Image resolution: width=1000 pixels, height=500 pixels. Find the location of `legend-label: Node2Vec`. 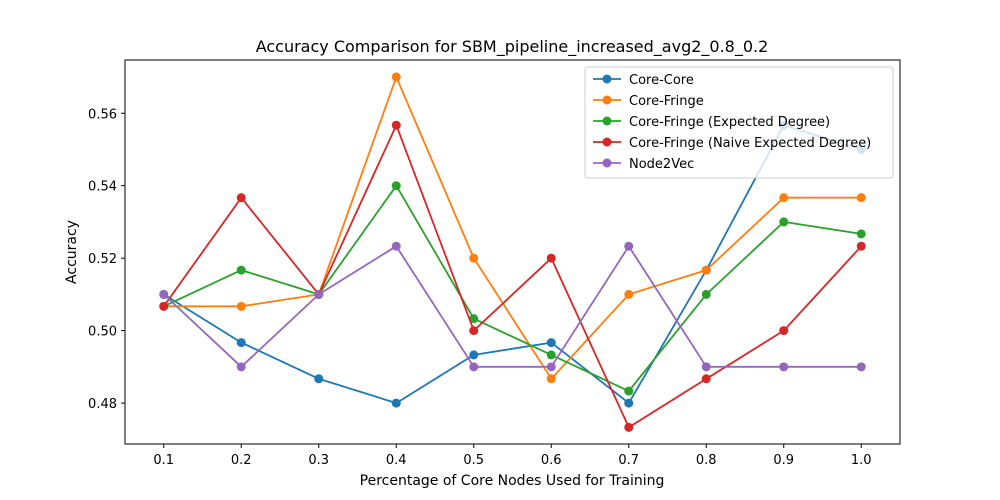

legend-label: Node2Vec is located at coordinates (661, 164).